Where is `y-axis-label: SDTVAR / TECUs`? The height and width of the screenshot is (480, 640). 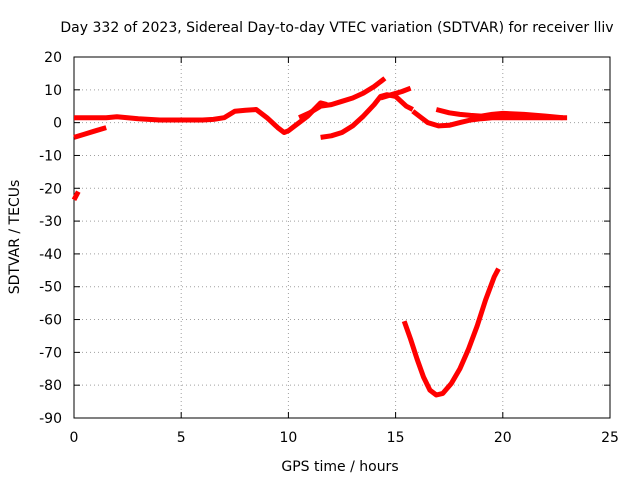 y-axis-label: SDTVAR / TECUs is located at coordinates (15, 237).